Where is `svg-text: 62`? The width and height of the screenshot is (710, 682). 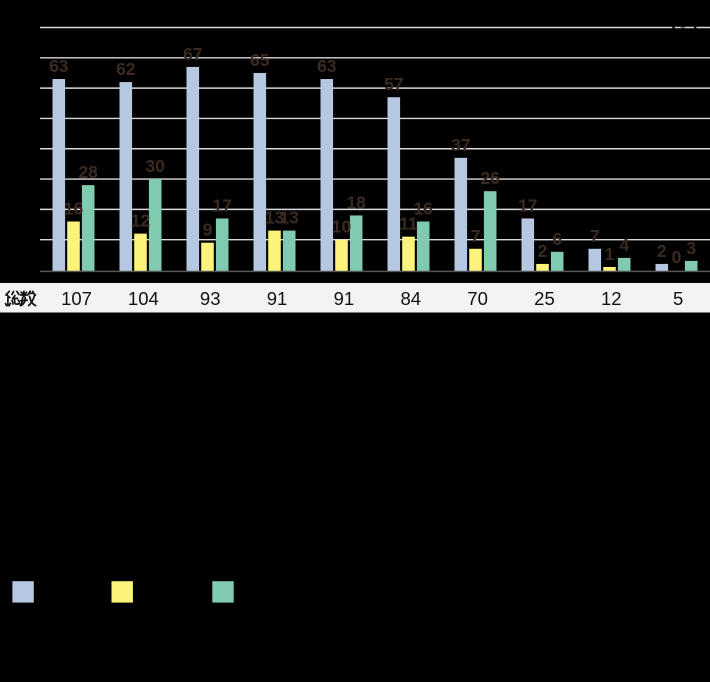
svg-text: 62 is located at coordinates (126, 69).